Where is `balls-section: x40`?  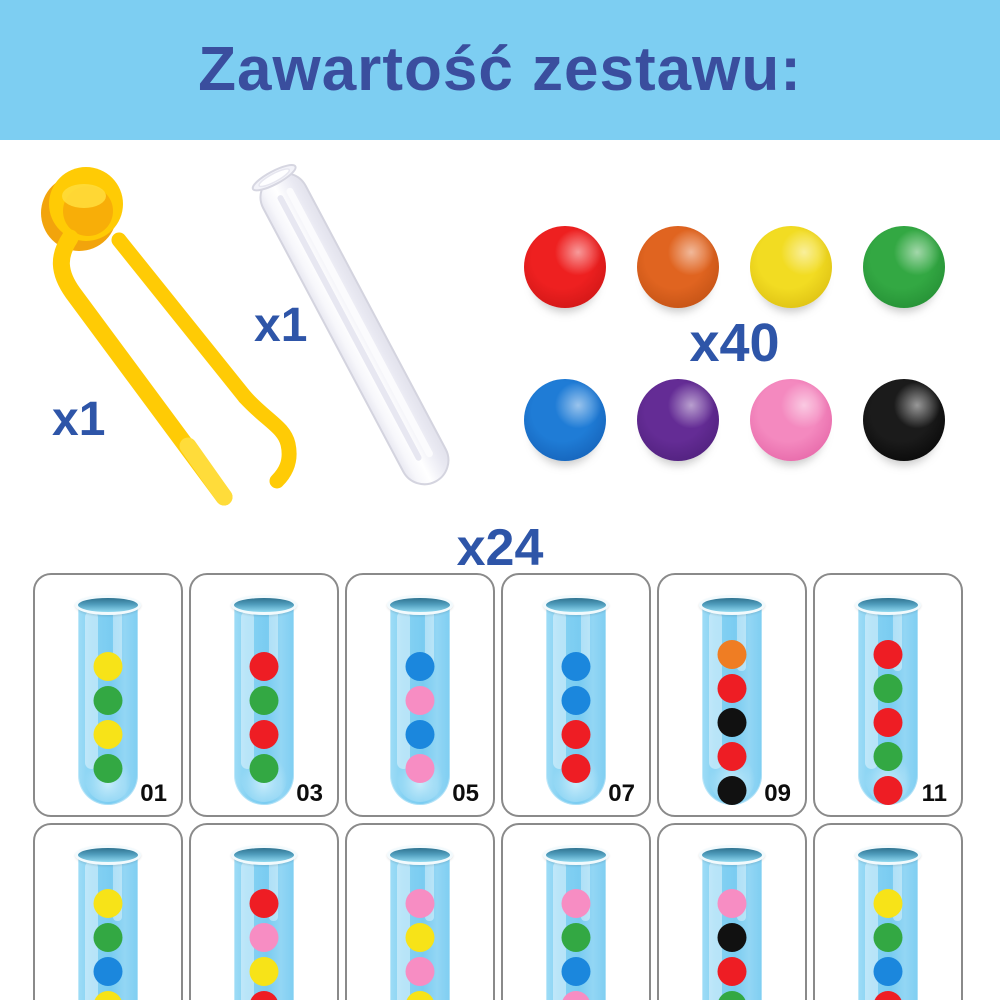
balls-section: x40 is located at coordinates (734, 343).